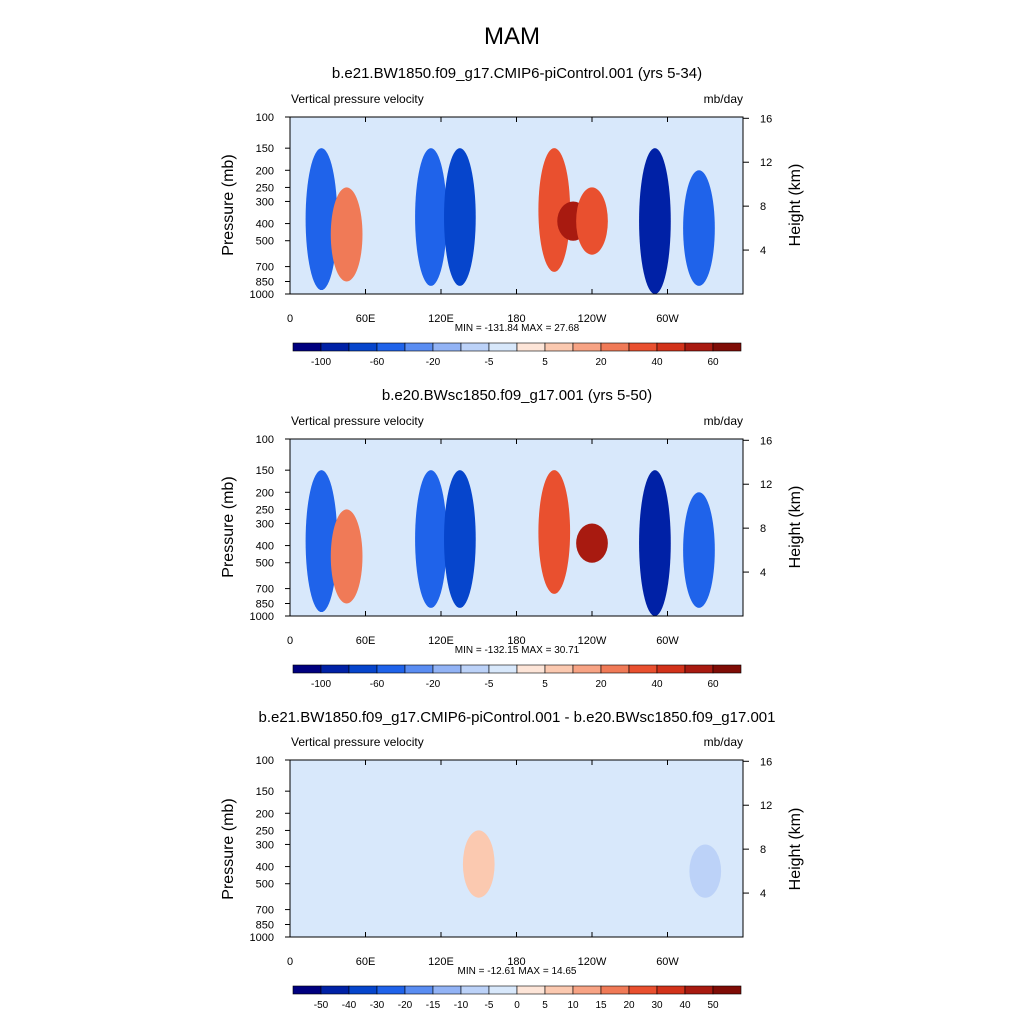 The width and height of the screenshot is (1024, 1029). Describe the element at coordinates (545, 362) in the screenshot. I see `colorbar-label: 5` at that location.